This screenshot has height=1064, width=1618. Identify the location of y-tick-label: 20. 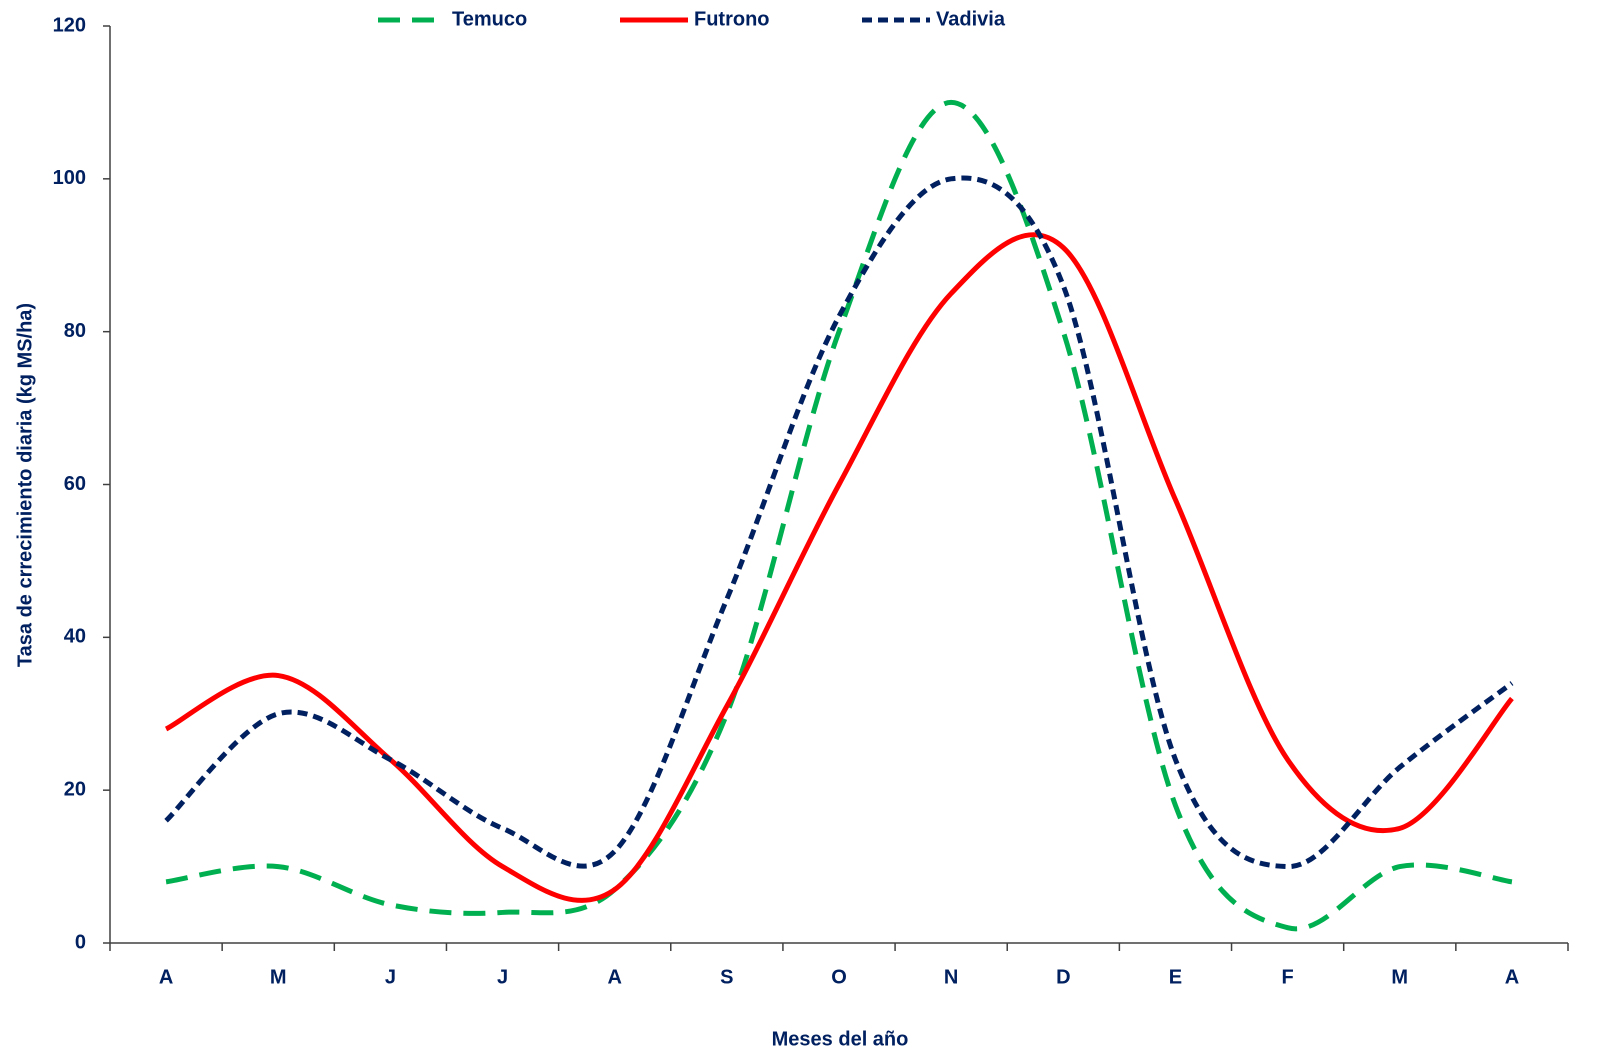
(75, 789).